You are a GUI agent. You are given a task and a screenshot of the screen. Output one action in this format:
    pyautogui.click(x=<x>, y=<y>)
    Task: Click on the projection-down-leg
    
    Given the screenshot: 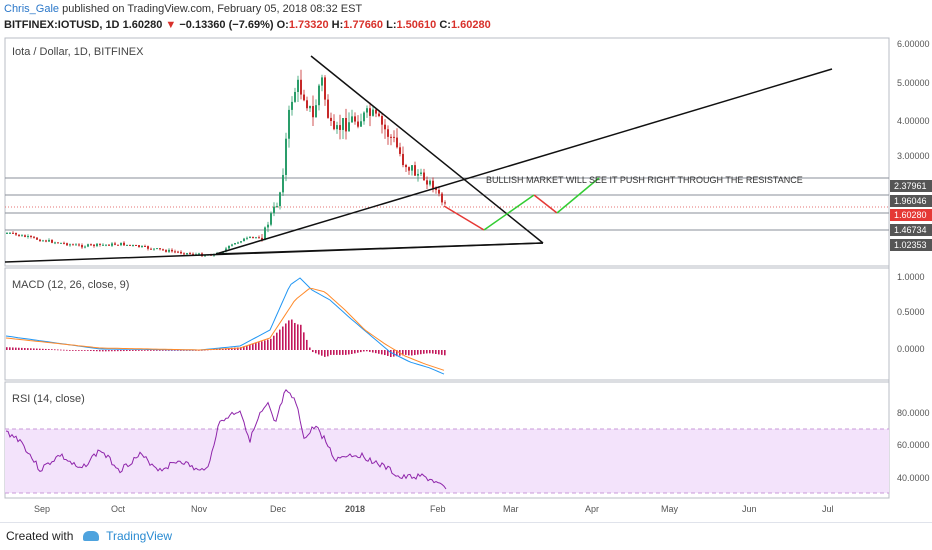 What is the action you would take?
    pyautogui.click(x=464, y=218)
    